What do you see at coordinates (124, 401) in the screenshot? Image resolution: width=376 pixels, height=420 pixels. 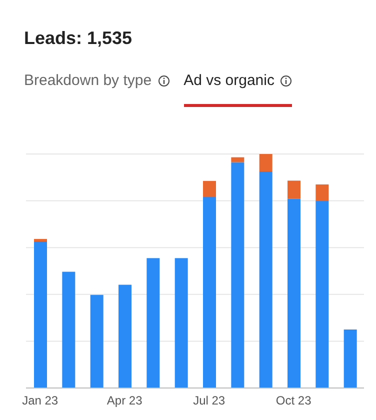 I see `x-tick-label: Apr 23` at bounding box center [124, 401].